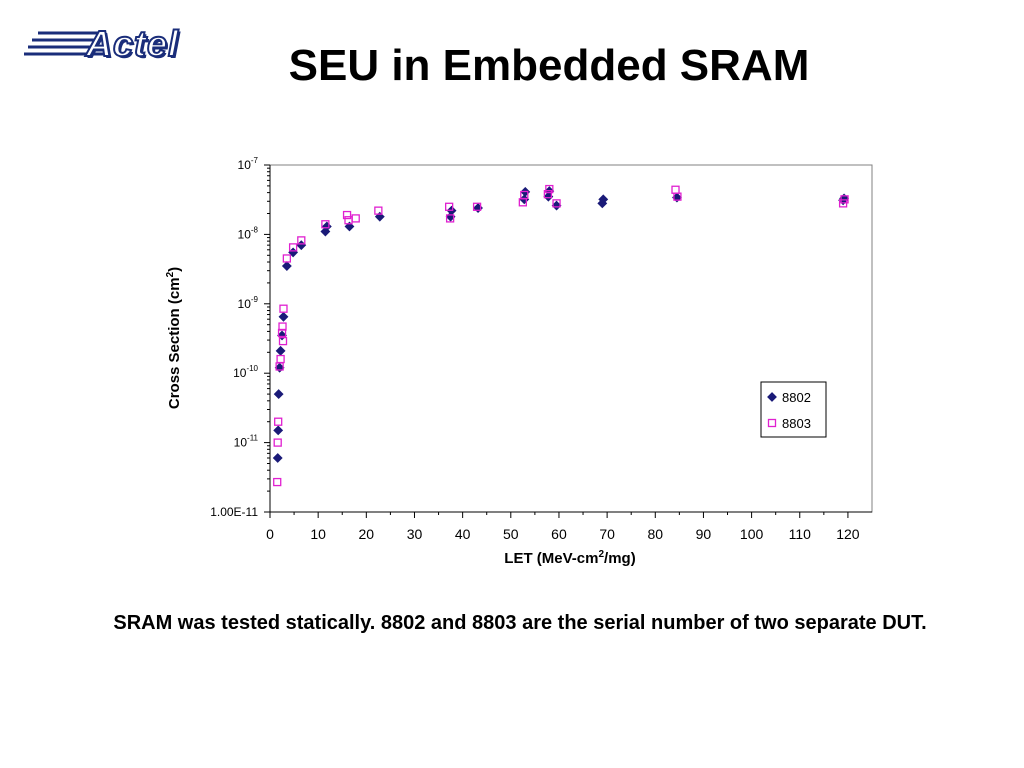 The width and height of the screenshot is (1024, 768). What do you see at coordinates (255, 299) in the screenshot?
I see `y-tick-exp: -9` at bounding box center [255, 299].